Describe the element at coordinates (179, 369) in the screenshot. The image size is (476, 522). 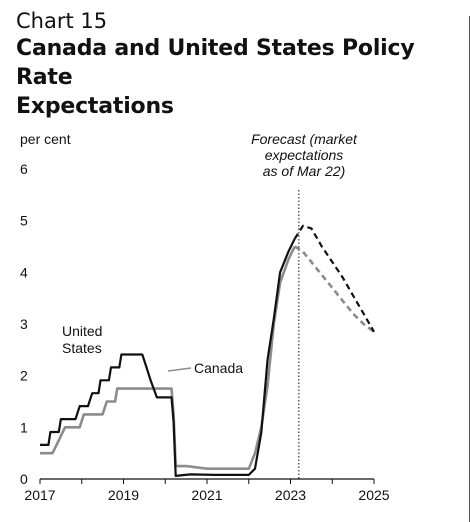
I see `canada-label-leader` at that location.